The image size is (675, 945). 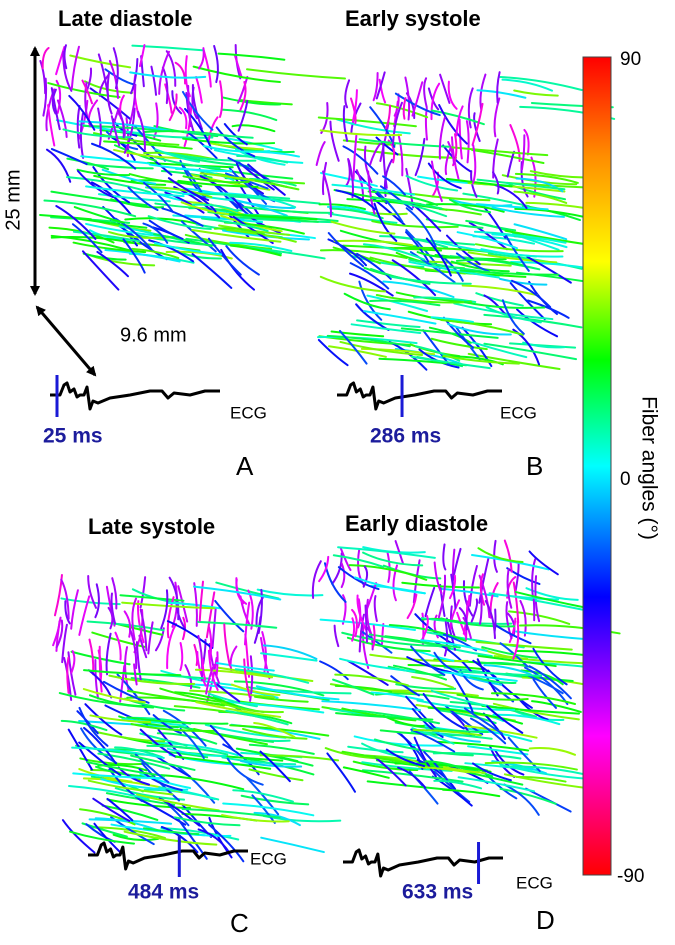 What do you see at coordinates (13, 199) in the screenshot?
I see `scale-label: 25 mm` at bounding box center [13, 199].